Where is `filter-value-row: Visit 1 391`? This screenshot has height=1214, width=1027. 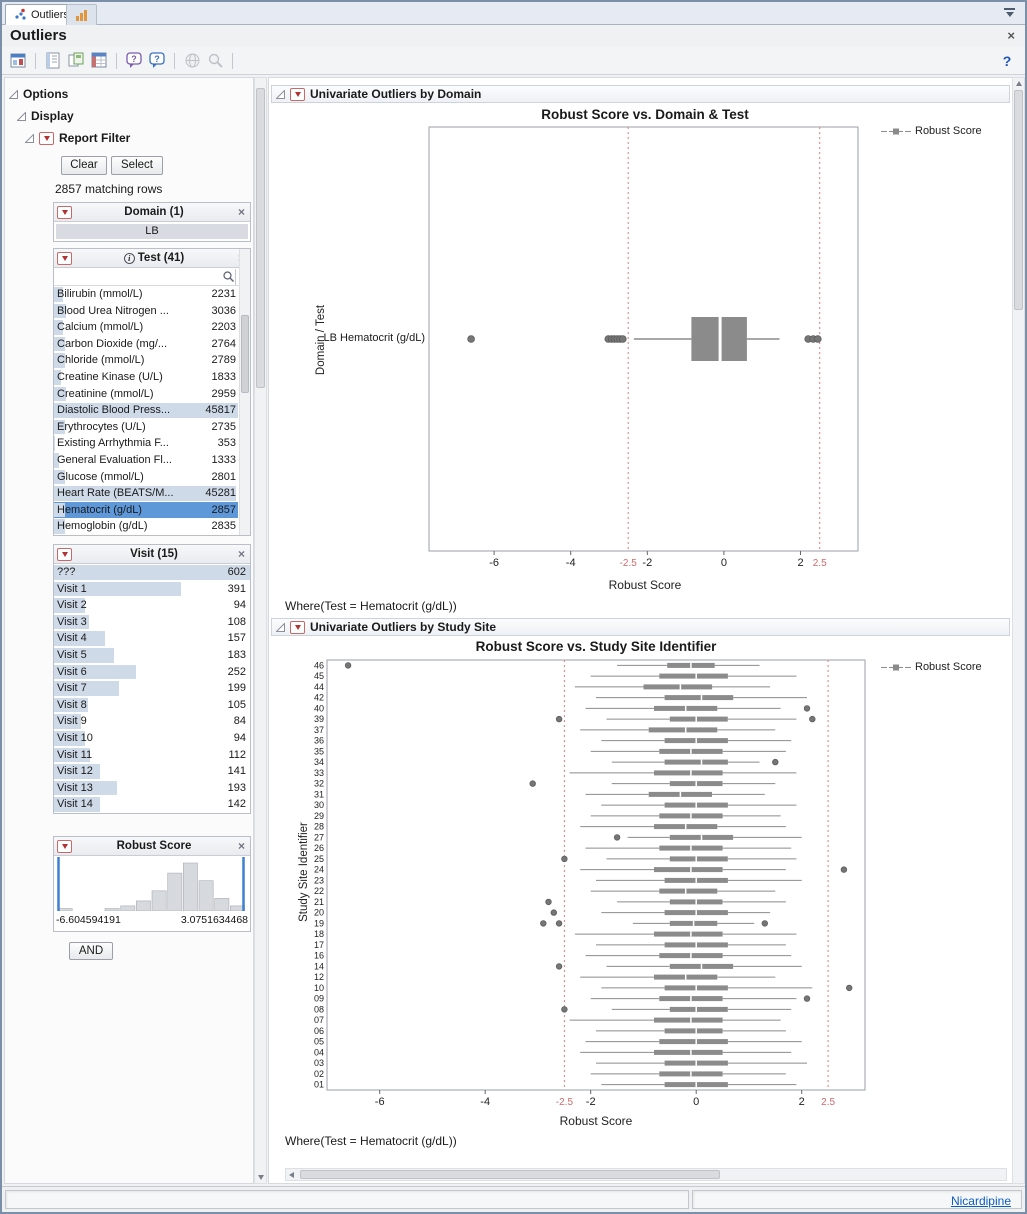
filter-value-row: Visit 1 391 is located at coordinates (152, 589).